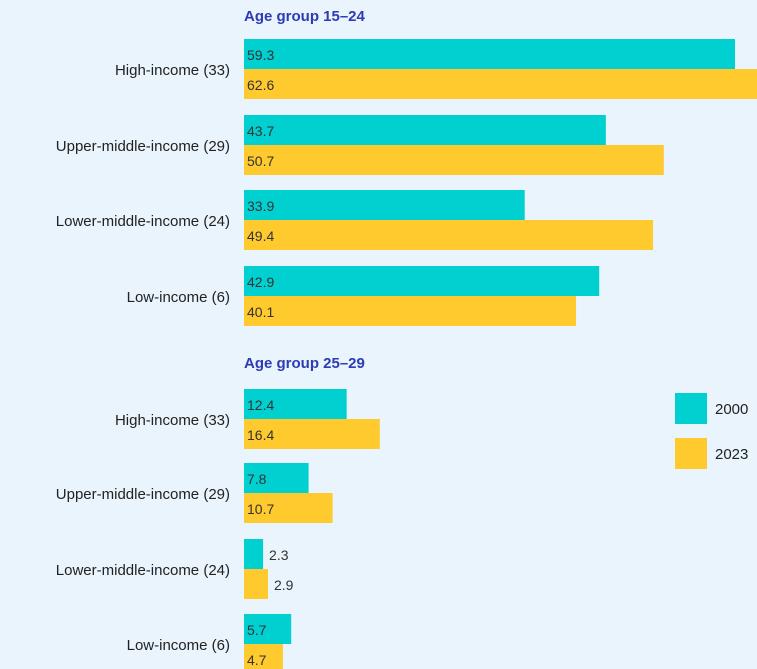 The width and height of the screenshot is (757, 669). I want to click on data-label: 50.7, so click(260, 161).